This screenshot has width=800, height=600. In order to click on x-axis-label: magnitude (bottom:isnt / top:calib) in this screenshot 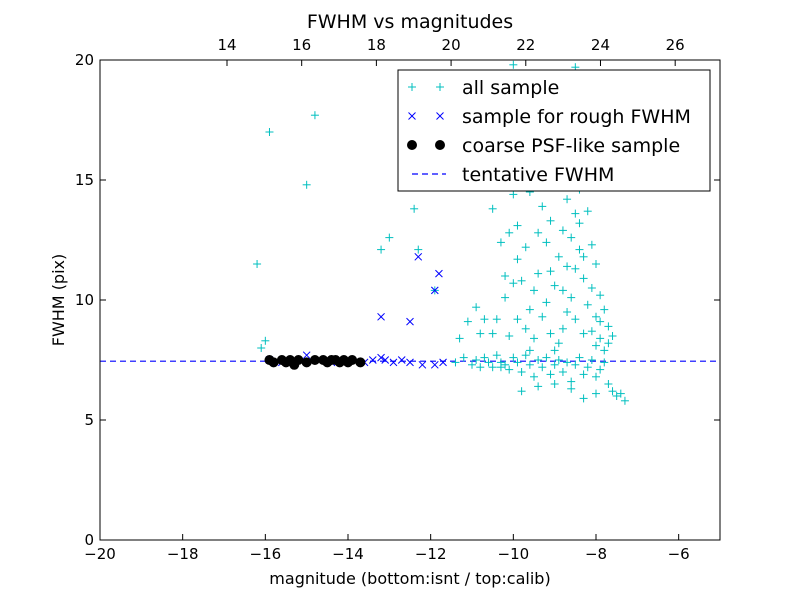, I will do `click(409, 578)`.